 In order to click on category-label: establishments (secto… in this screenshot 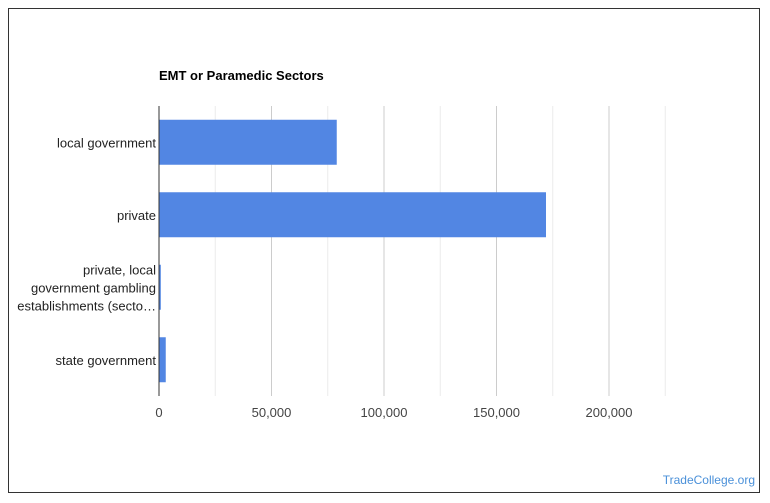, I will do `click(86, 305)`.